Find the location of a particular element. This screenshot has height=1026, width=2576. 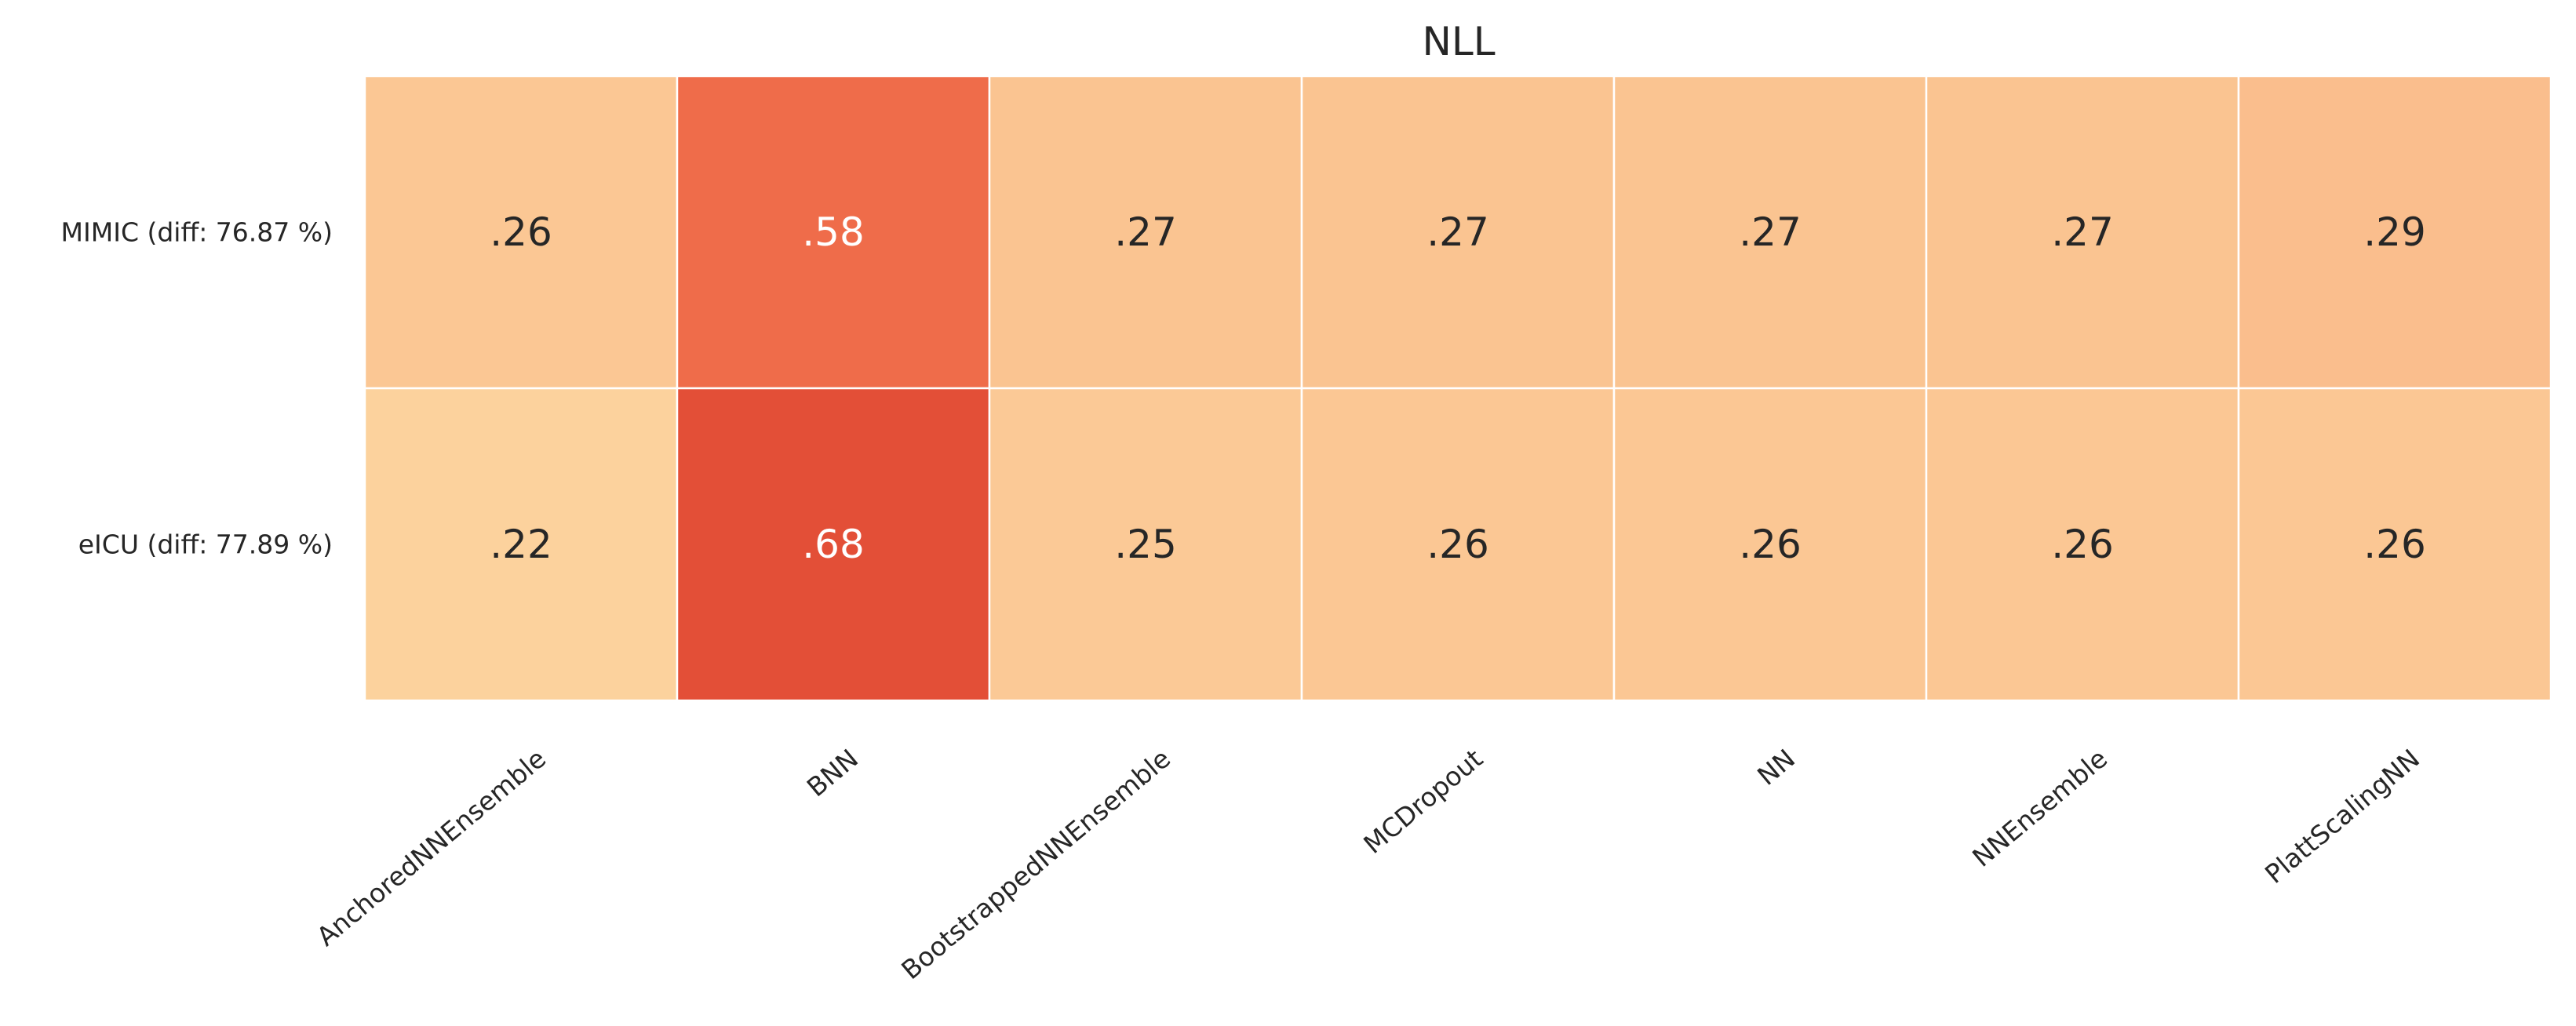

column-label: PlattScalingNN is located at coordinates (2342, 816).